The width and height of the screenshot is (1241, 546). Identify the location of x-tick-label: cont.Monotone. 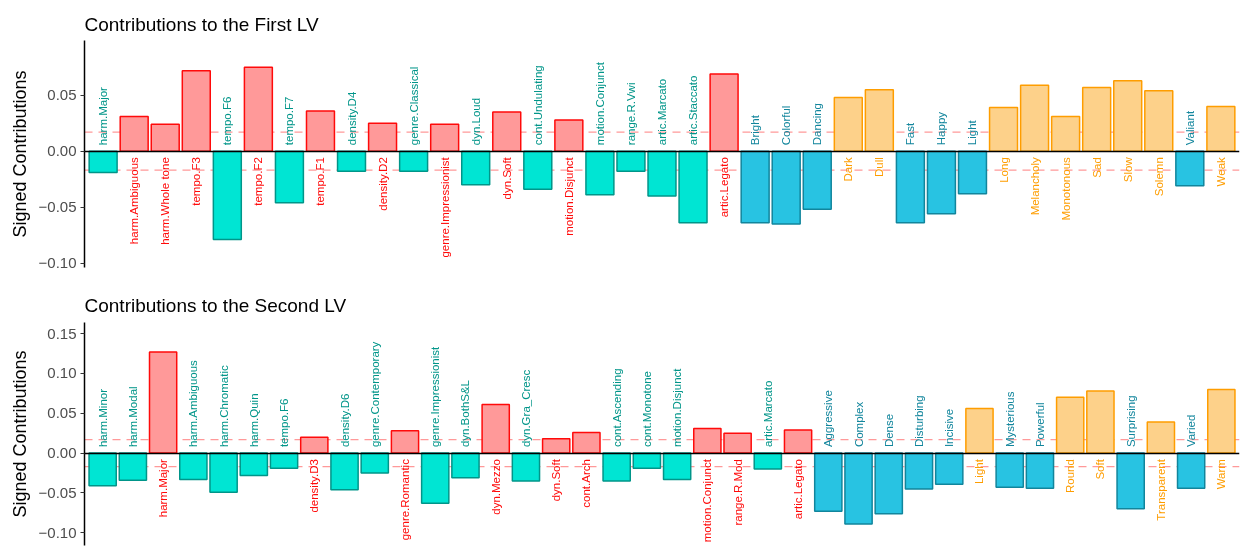
(646, 409).